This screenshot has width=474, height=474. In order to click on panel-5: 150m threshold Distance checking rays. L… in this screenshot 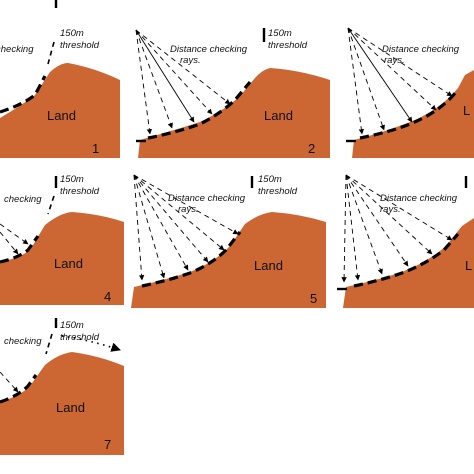, I will do `click(228, 241)`.